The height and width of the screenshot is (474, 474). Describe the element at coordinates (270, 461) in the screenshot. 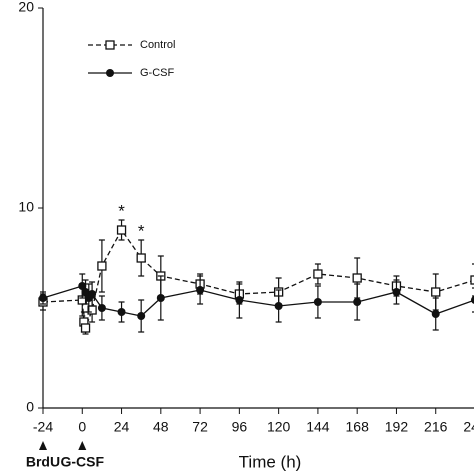

I see `x-axis-label: Time (h)` at that location.